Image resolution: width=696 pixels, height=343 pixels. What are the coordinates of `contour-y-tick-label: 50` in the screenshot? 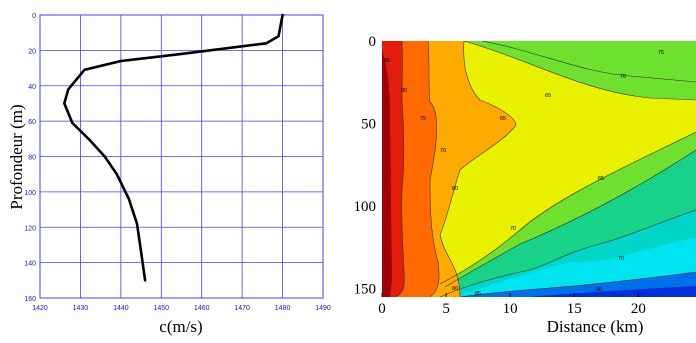 It's located at (368, 125).